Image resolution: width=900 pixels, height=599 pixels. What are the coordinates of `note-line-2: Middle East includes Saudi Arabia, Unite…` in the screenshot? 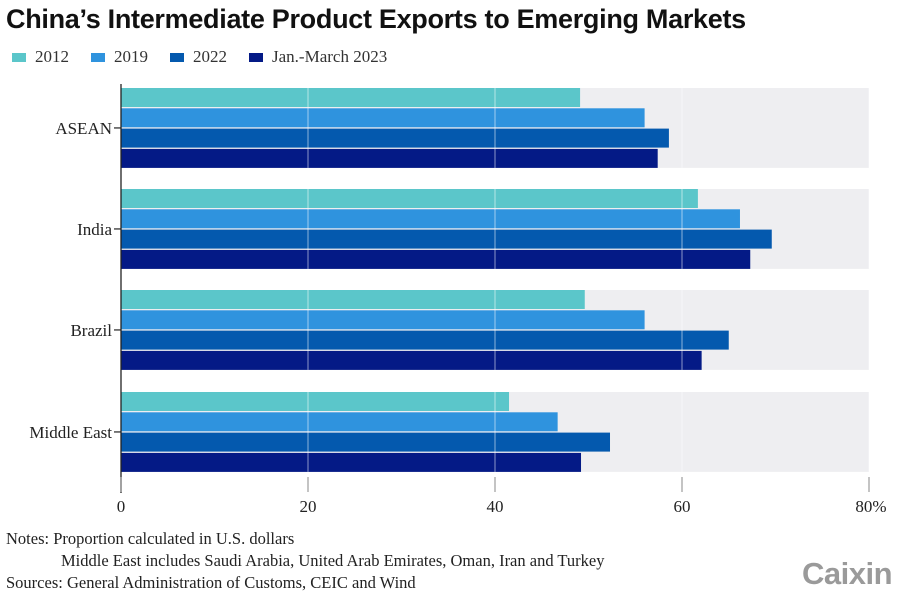 It's located at (333, 560).